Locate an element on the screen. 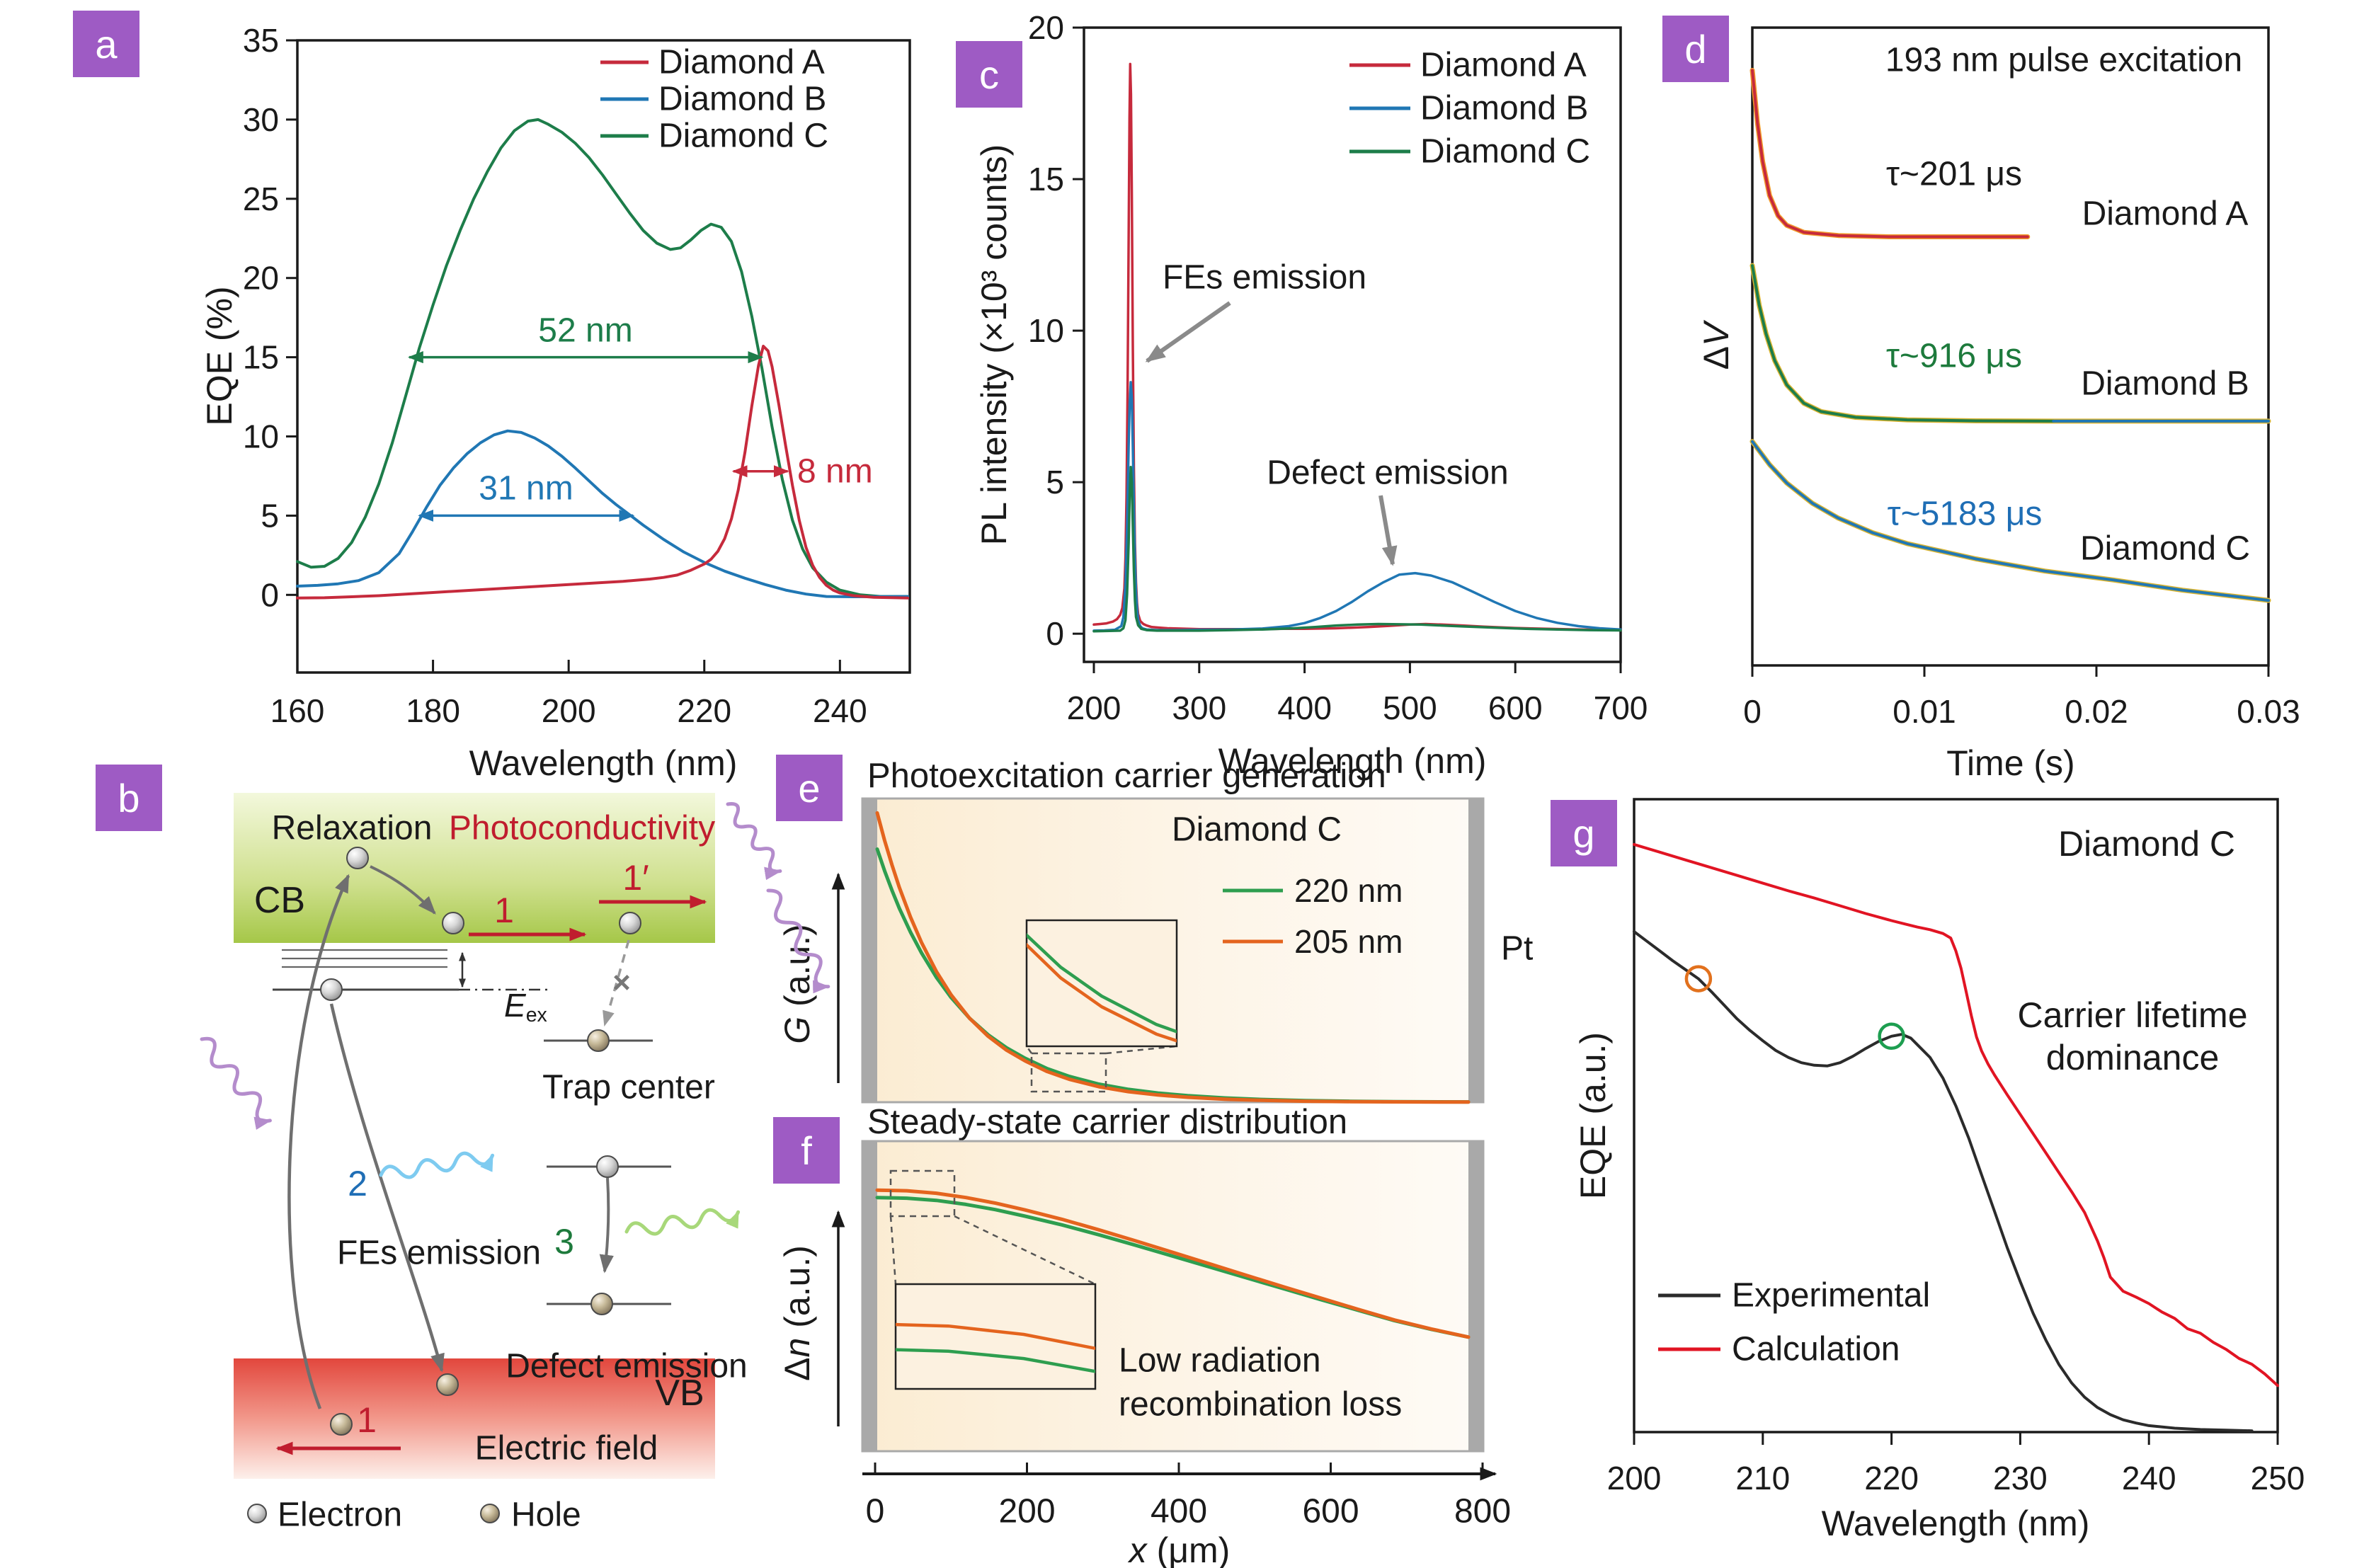 Image resolution: width=2369 pixels, height=1568 pixels. curve-diamond-b is located at coordinates (1357, 506).